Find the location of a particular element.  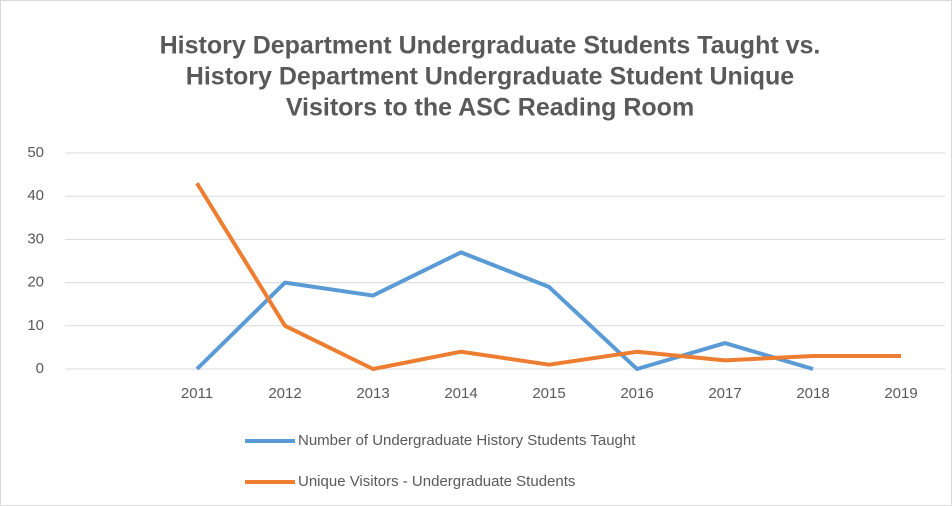

y-tick-label: 20 is located at coordinates (35, 282).